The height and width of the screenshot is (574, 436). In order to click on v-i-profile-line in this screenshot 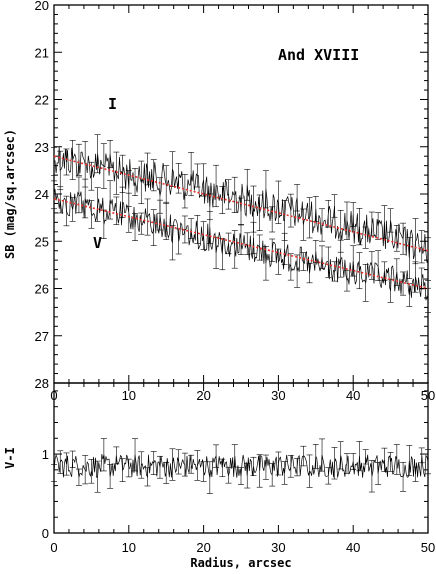, I will do `click(241, 466)`.